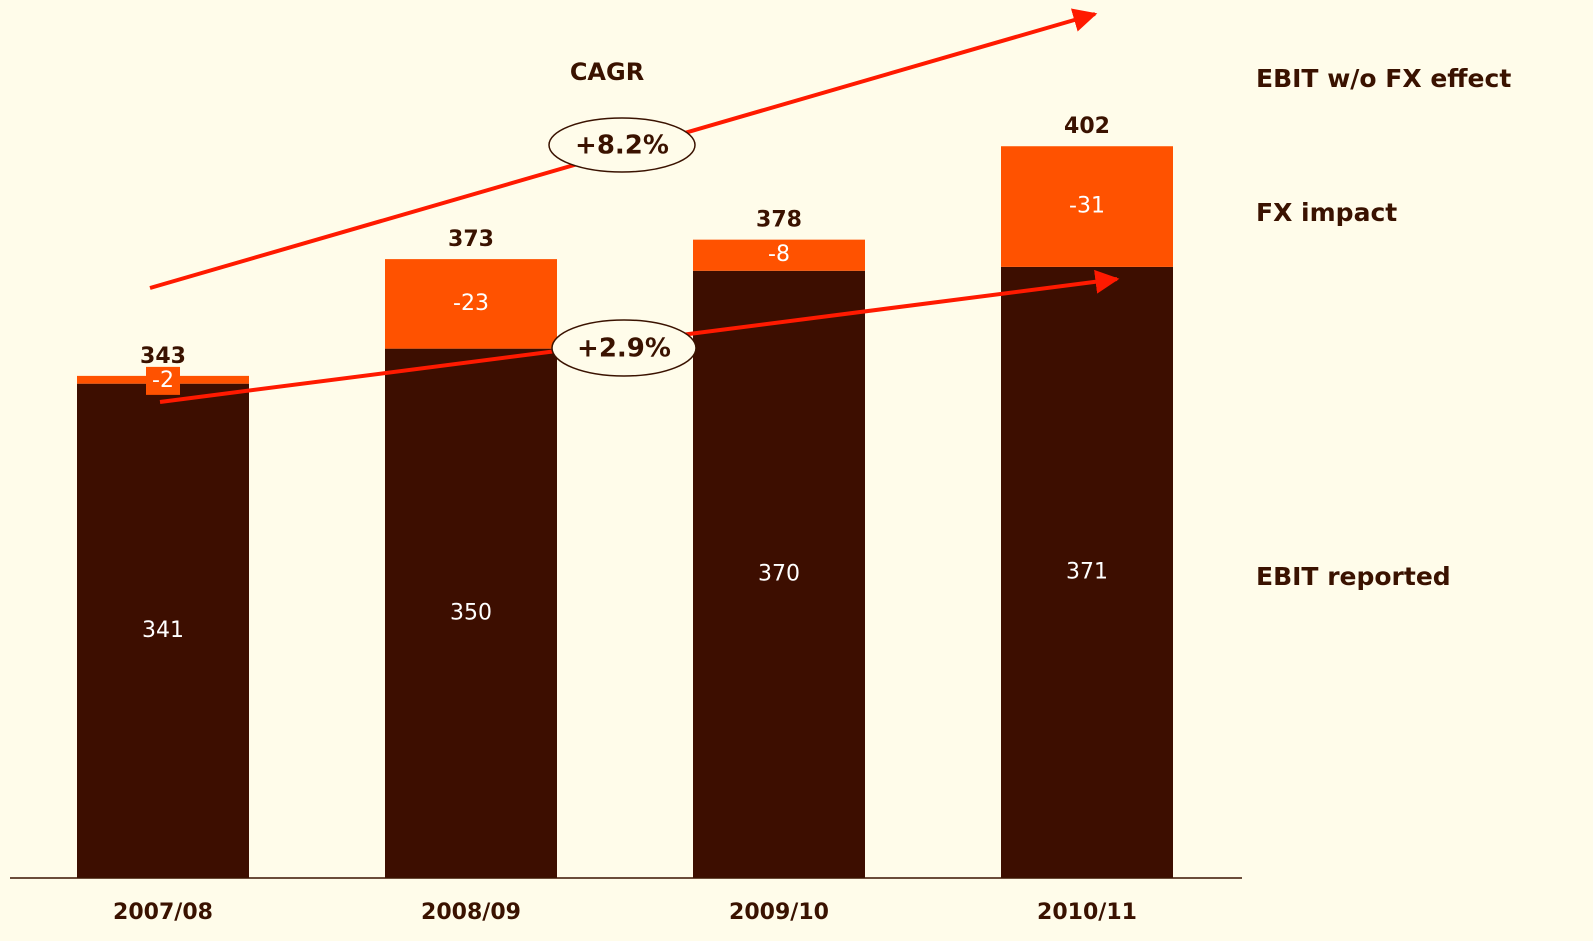 Image resolution: width=1593 pixels, height=941 pixels. Describe the element at coordinates (471, 239) in the screenshot. I see `value-label-total: 373` at that location.